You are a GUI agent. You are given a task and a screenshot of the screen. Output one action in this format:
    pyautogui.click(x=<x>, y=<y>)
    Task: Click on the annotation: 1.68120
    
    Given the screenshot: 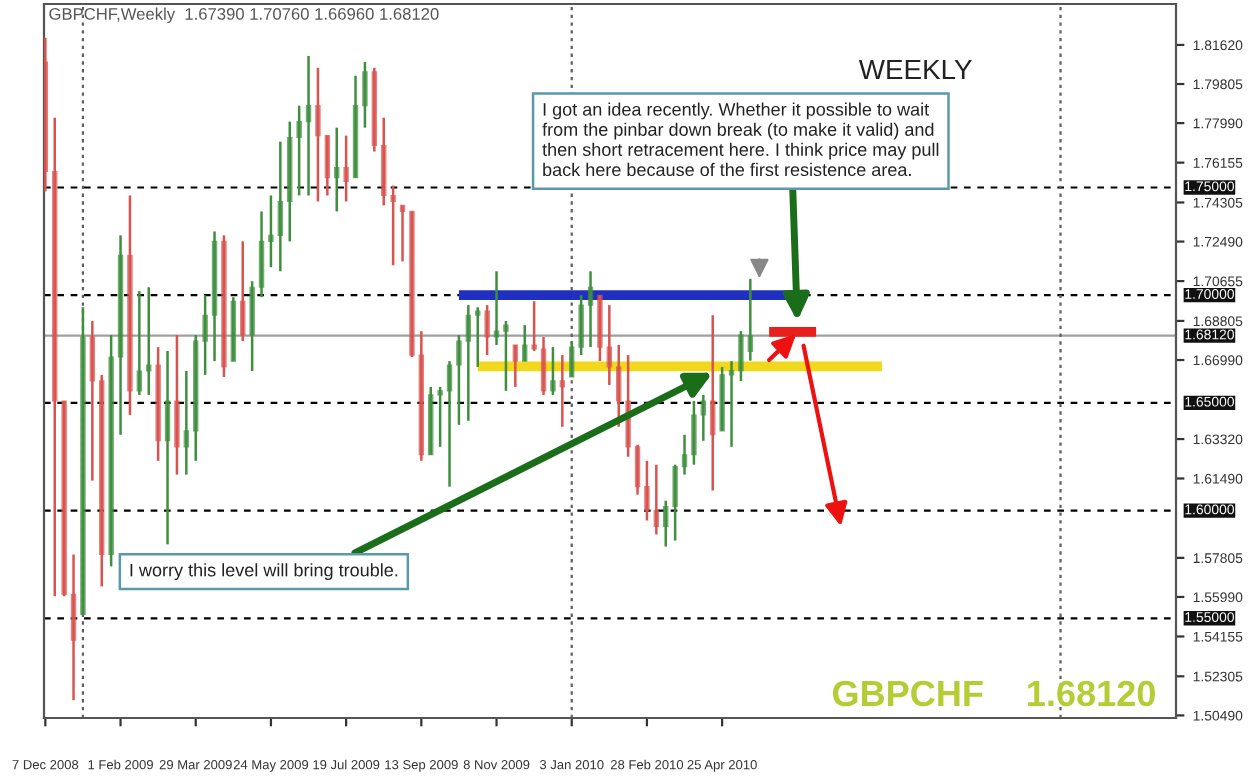 What is the action you would take?
    pyautogui.click(x=1091, y=693)
    